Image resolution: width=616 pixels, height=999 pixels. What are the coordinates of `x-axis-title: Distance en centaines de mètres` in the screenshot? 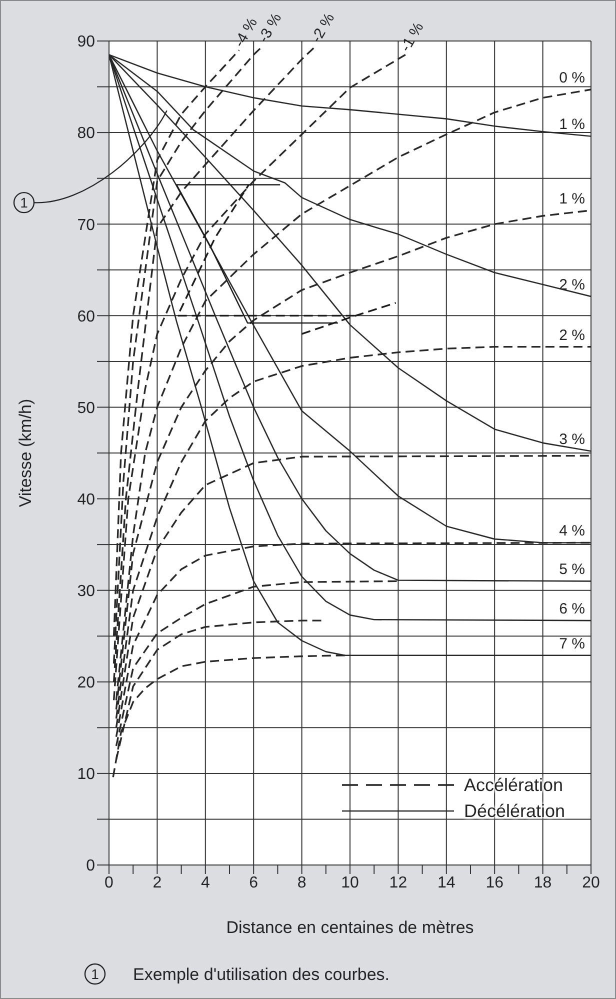 It's located at (350, 927).